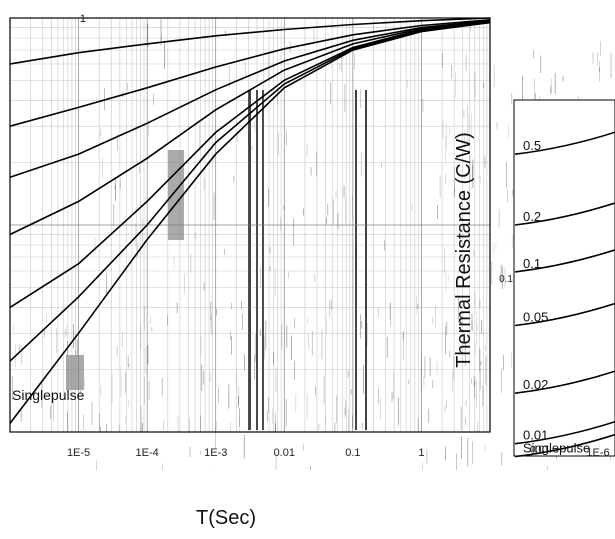  I want to click on inset-series-label: 0.02, so click(535, 384).